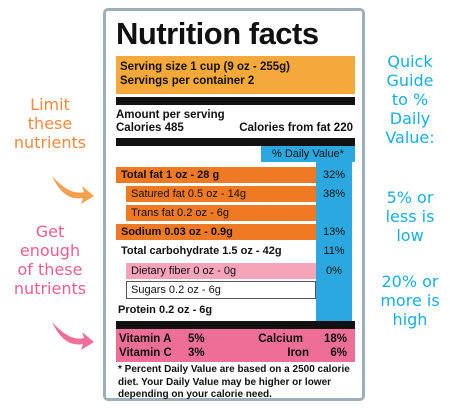  I want to click on total-carb-row: Total carbohydrate 1.5 oz - 42g, so click(216, 251).